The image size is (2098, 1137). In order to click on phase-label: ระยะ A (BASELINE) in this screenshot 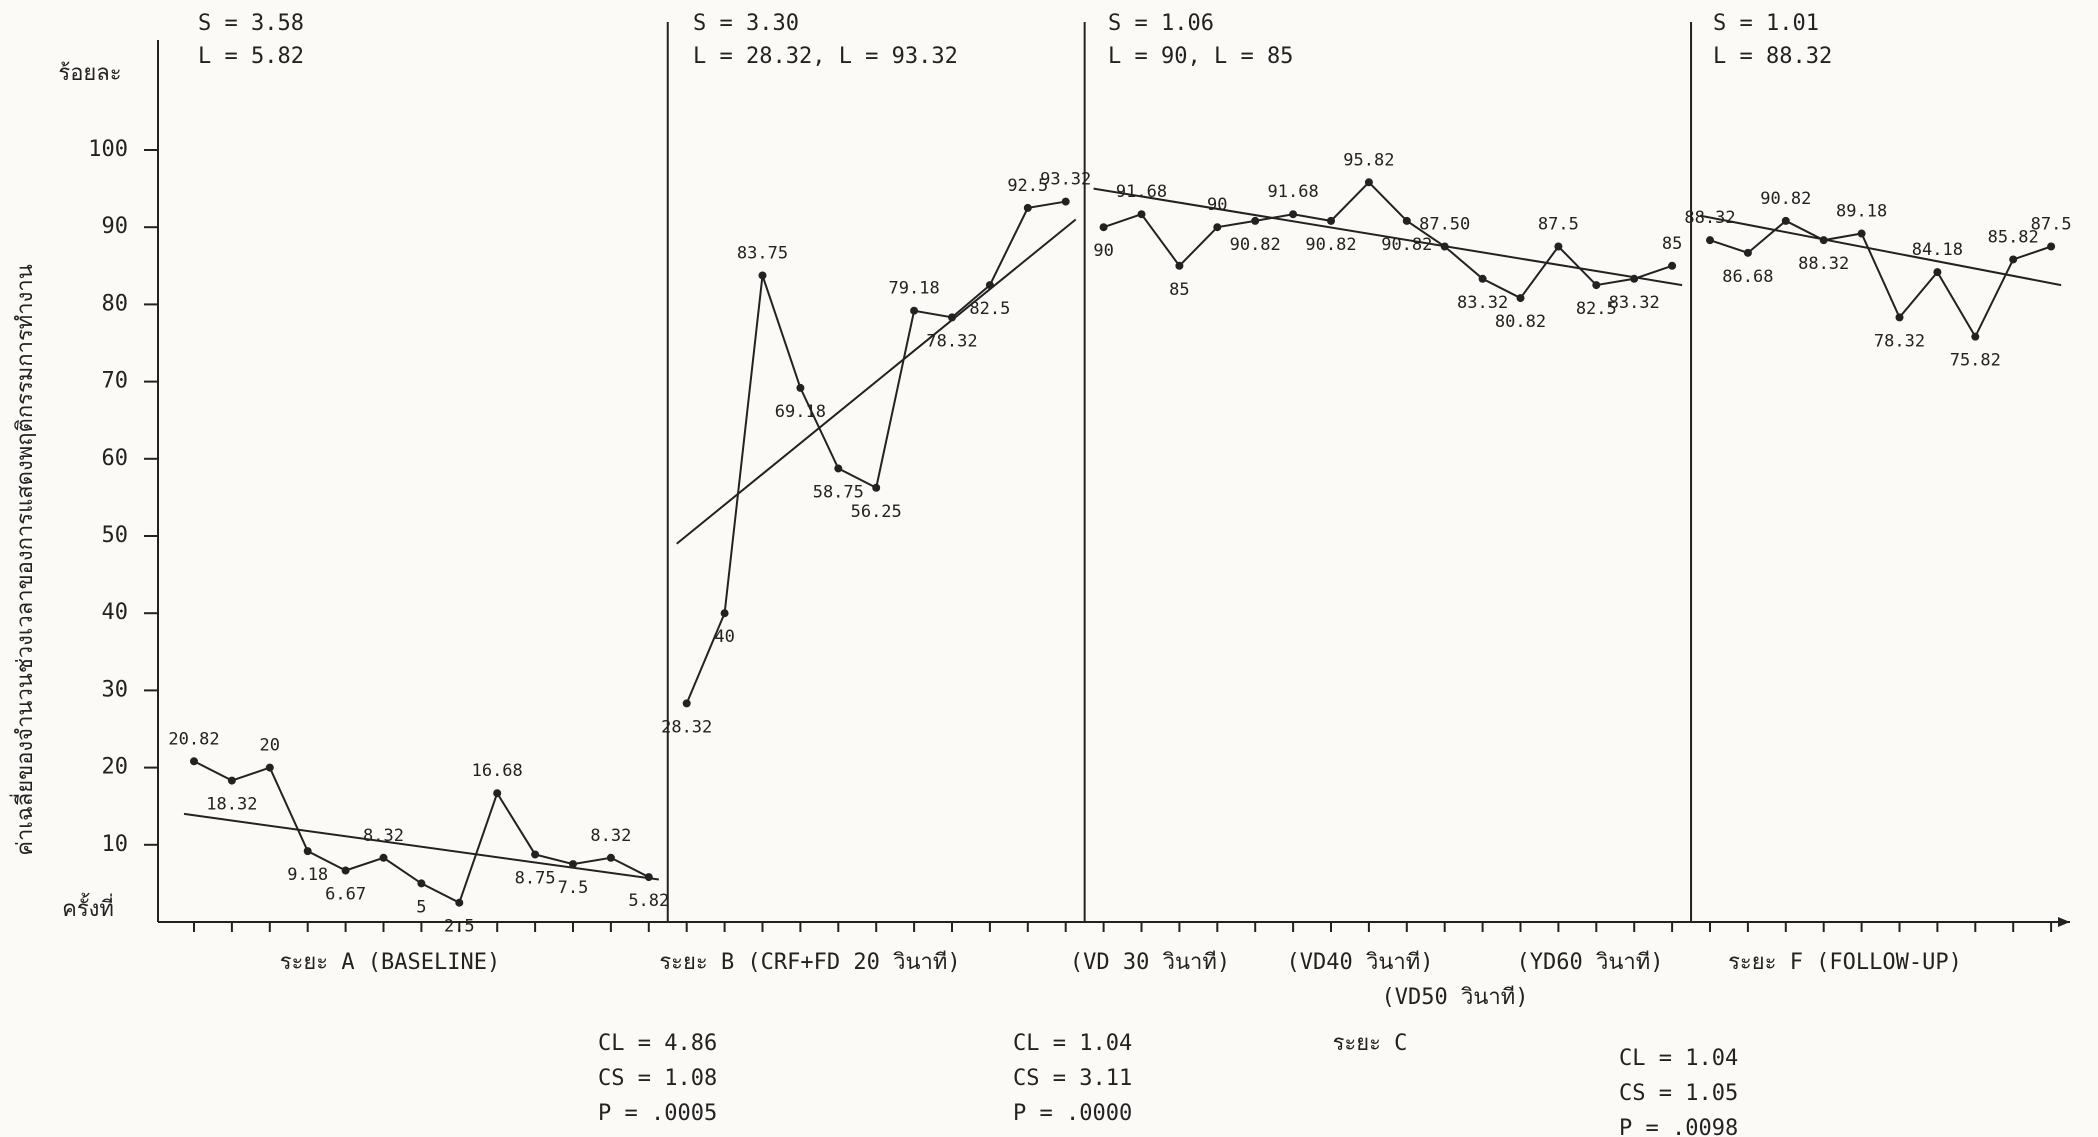, I will do `click(390, 962)`.